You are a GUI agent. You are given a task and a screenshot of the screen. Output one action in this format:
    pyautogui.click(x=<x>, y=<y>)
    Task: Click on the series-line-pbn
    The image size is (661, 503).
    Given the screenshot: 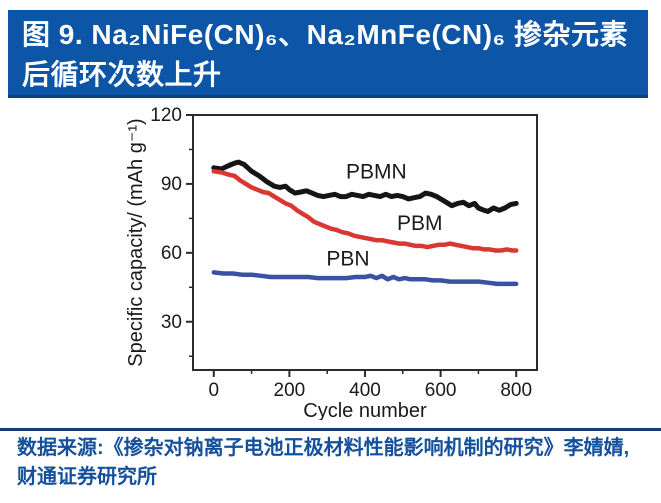 What is the action you would take?
    pyautogui.click(x=365, y=278)
    